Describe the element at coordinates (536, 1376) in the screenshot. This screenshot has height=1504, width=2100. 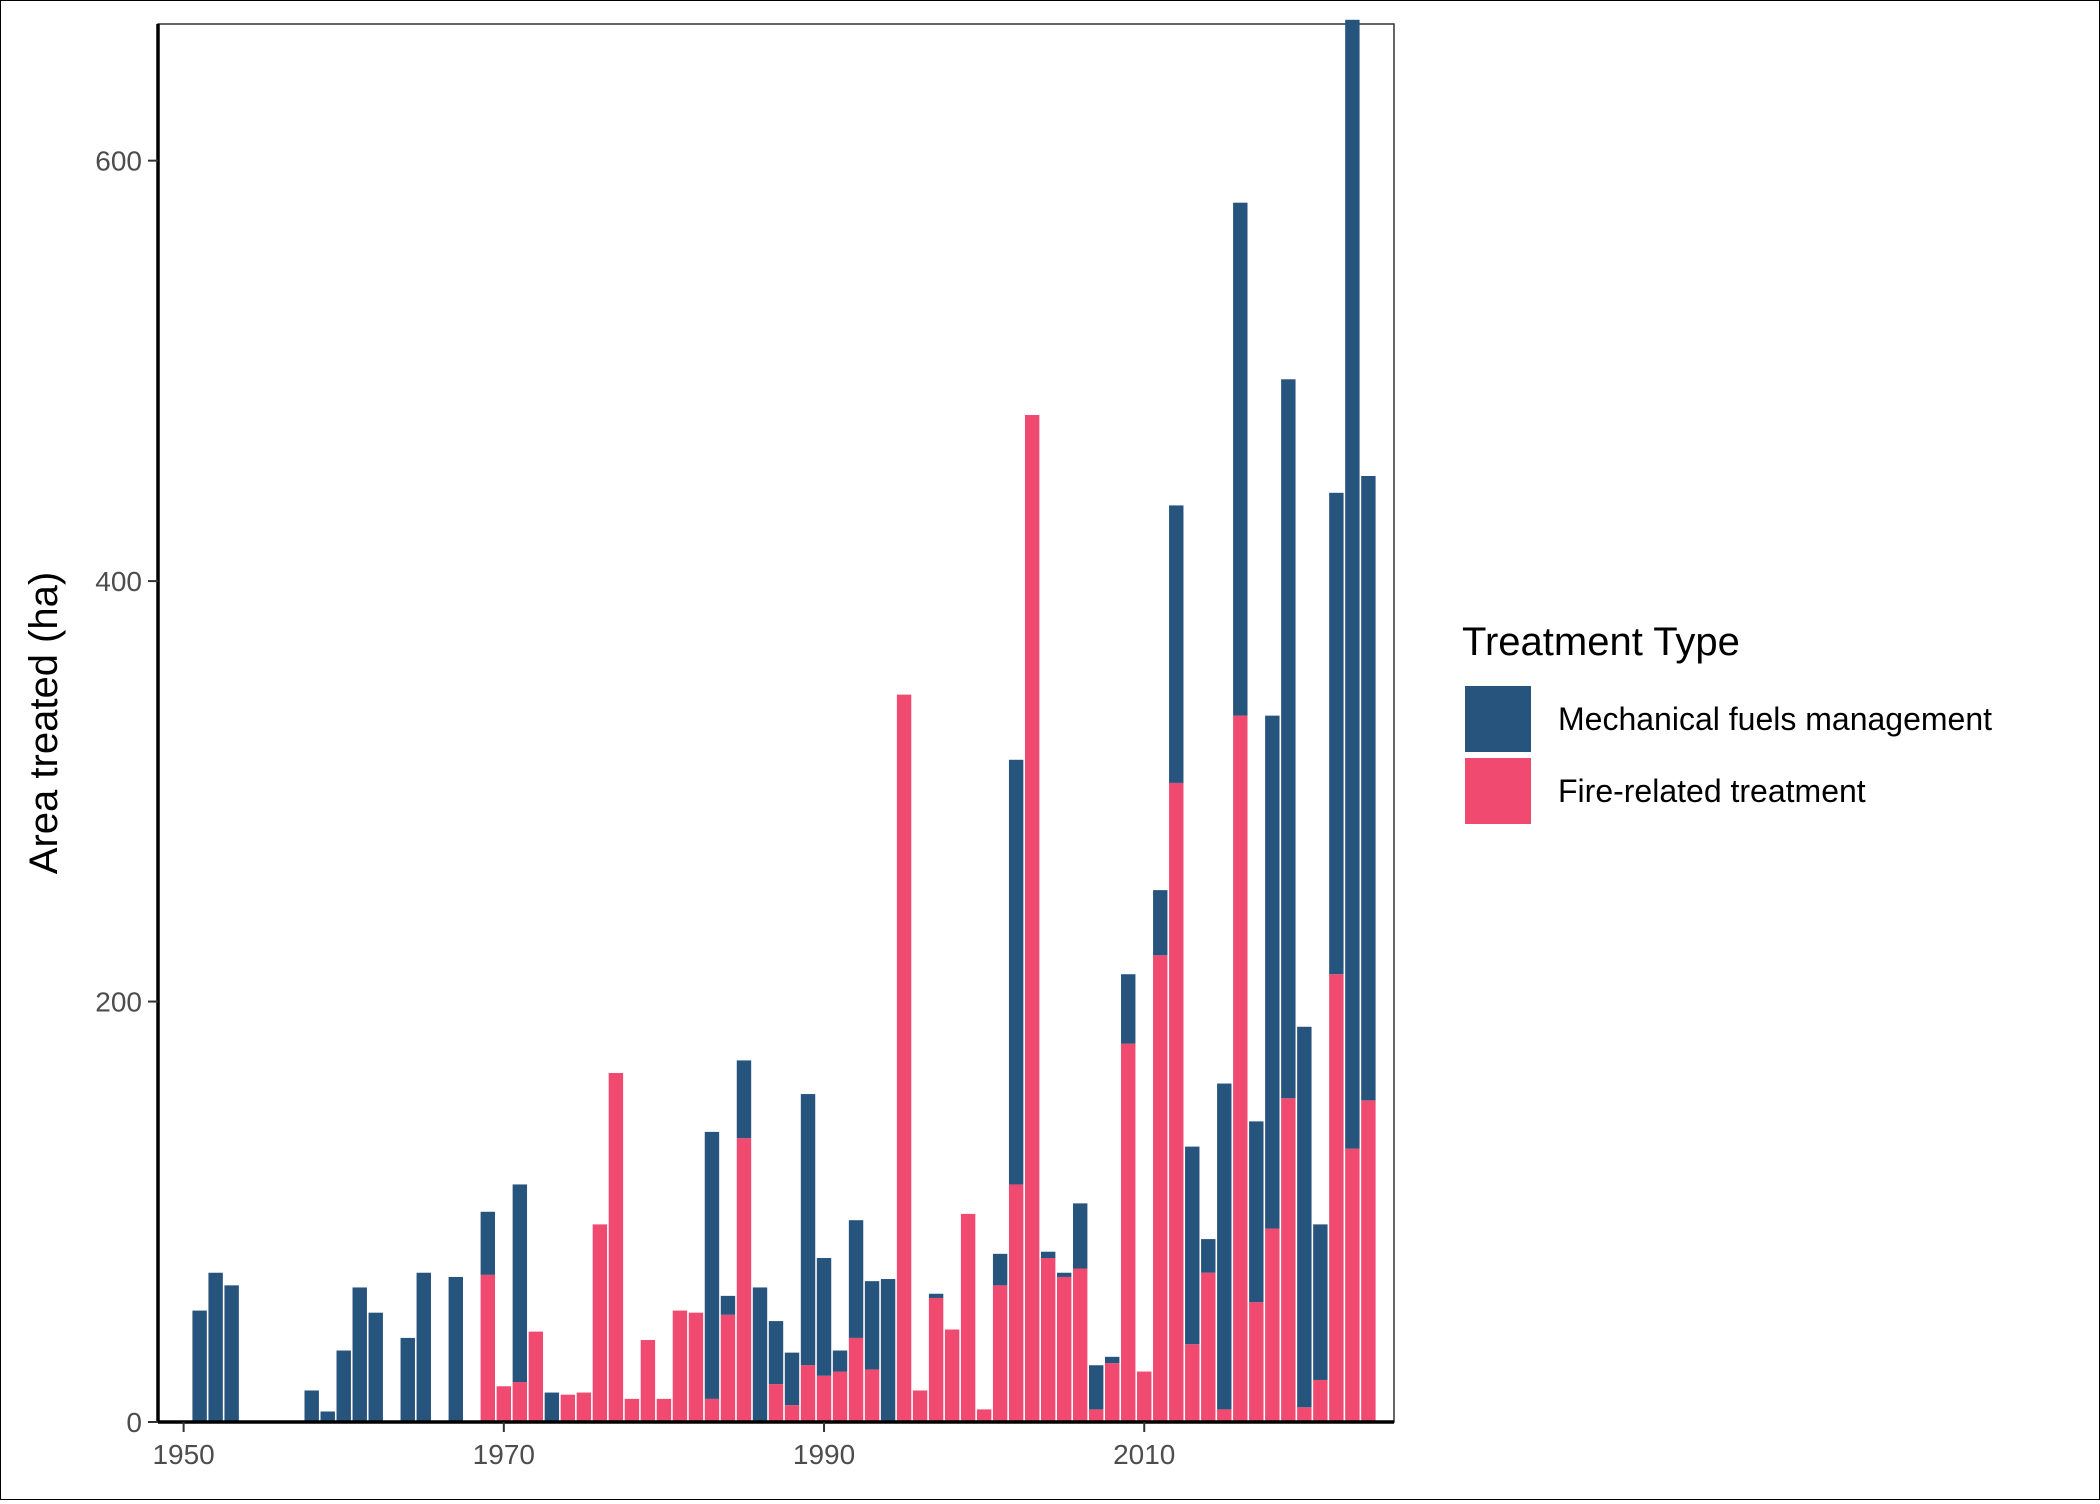
I see `bar-fire-related-1972` at that location.